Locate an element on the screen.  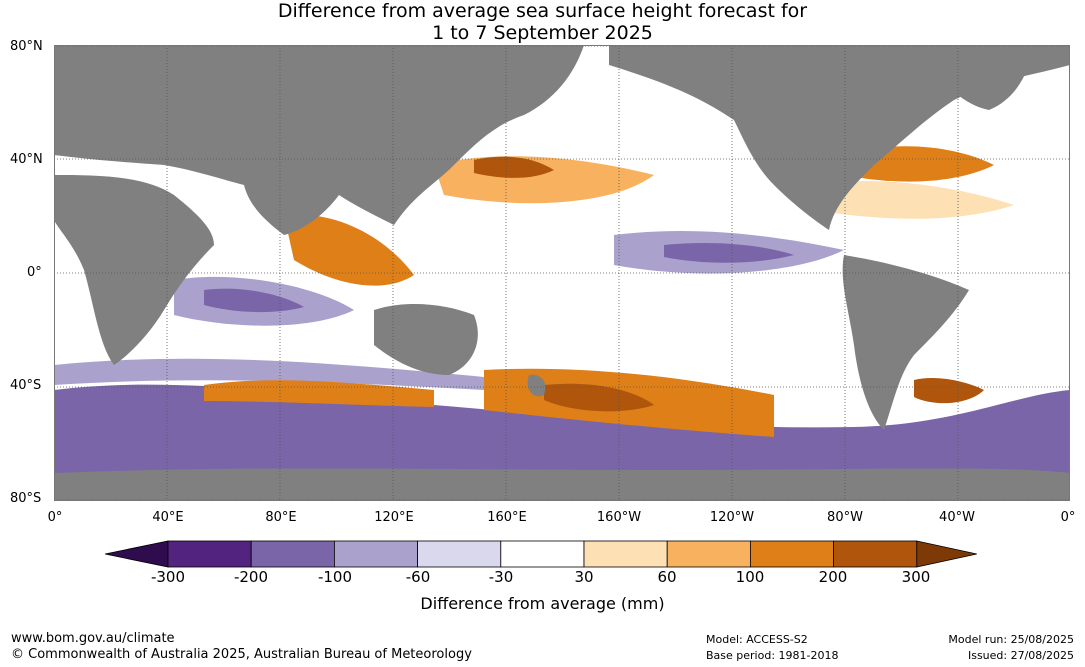
longitude-label-160e: 160°E is located at coordinates (507, 517).